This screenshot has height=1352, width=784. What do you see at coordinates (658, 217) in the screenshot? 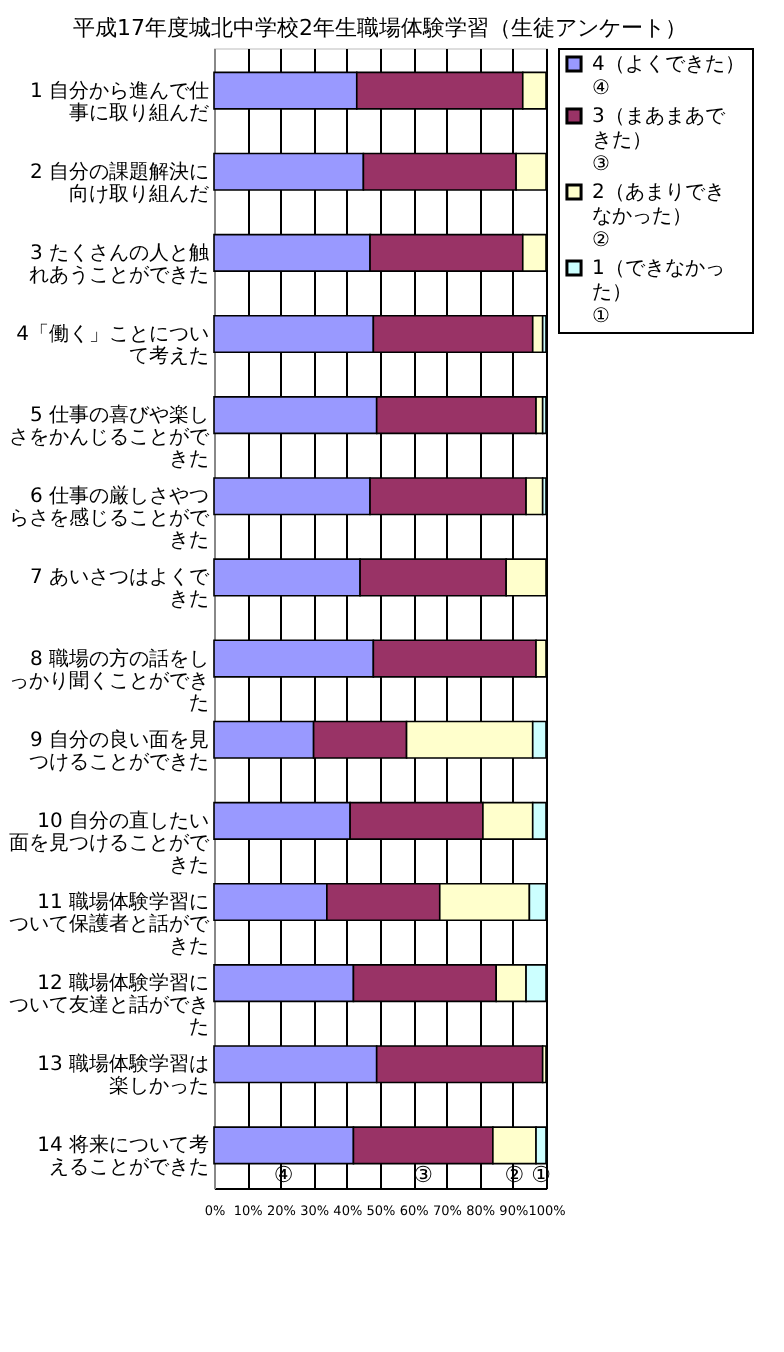
I see `legend-label: 2（あまりできなかった） ②` at bounding box center [658, 217].